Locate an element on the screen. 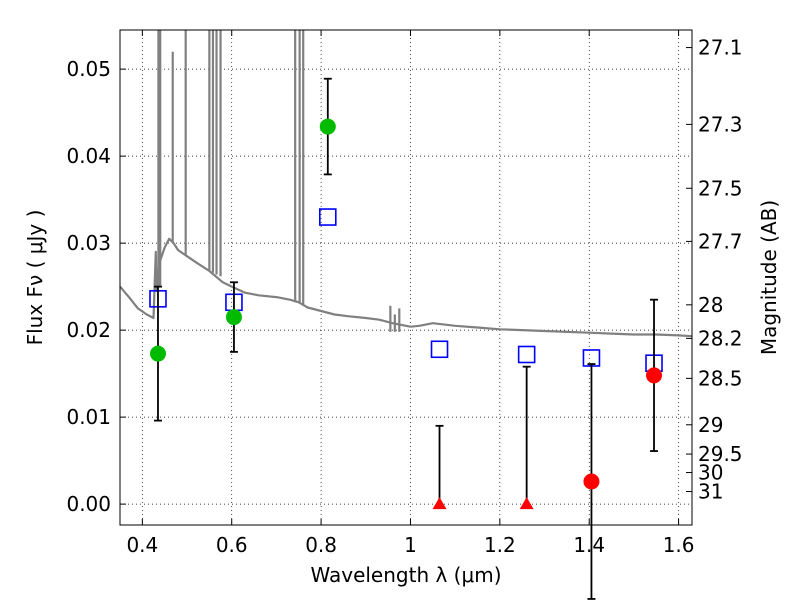 This screenshot has height=600, width=800. x-tick-label: 1.4 is located at coordinates (589, 545).